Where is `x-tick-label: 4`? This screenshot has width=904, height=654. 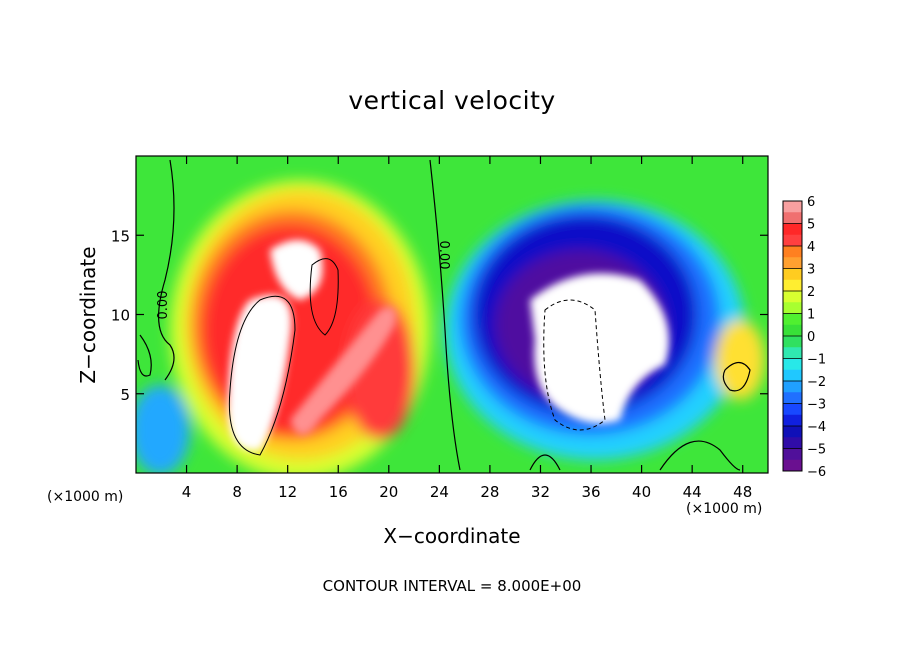
x-tick-label: 4 is located at coordinates (187, 492).